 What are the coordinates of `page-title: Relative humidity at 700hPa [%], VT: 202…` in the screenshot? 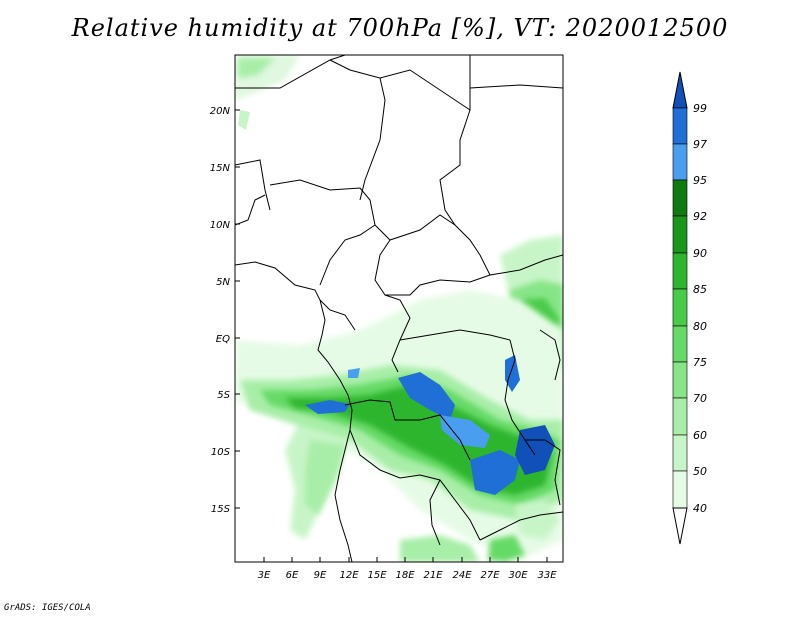 It's located at (400, 28).